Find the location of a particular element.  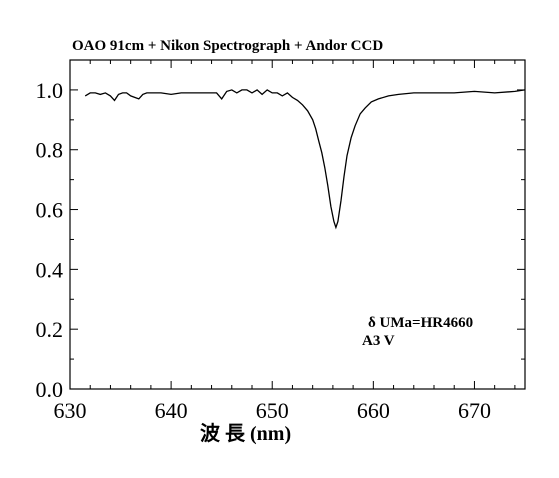

y-tick-label: 1.0 is located at coordinates (50, 90).